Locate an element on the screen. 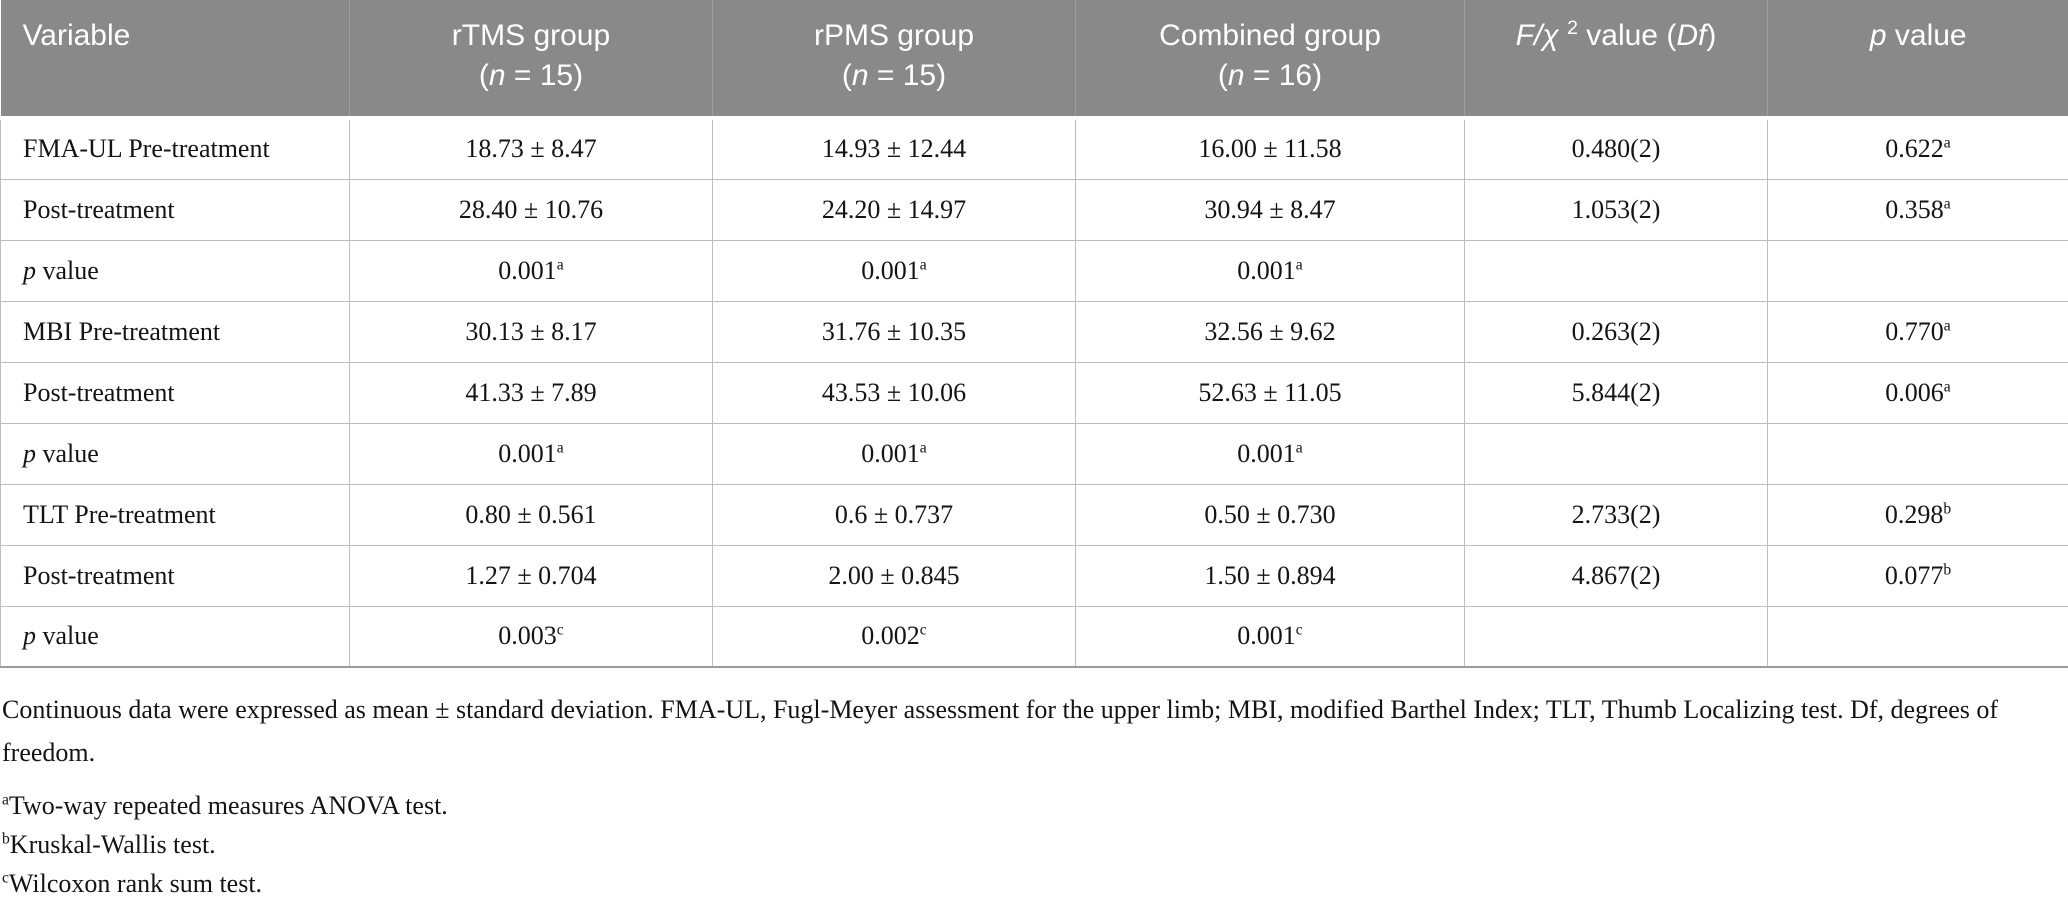 This screenshot has width=2068, height=903. table-cell: 5.844(2) is located at coordinates (1616, 392).